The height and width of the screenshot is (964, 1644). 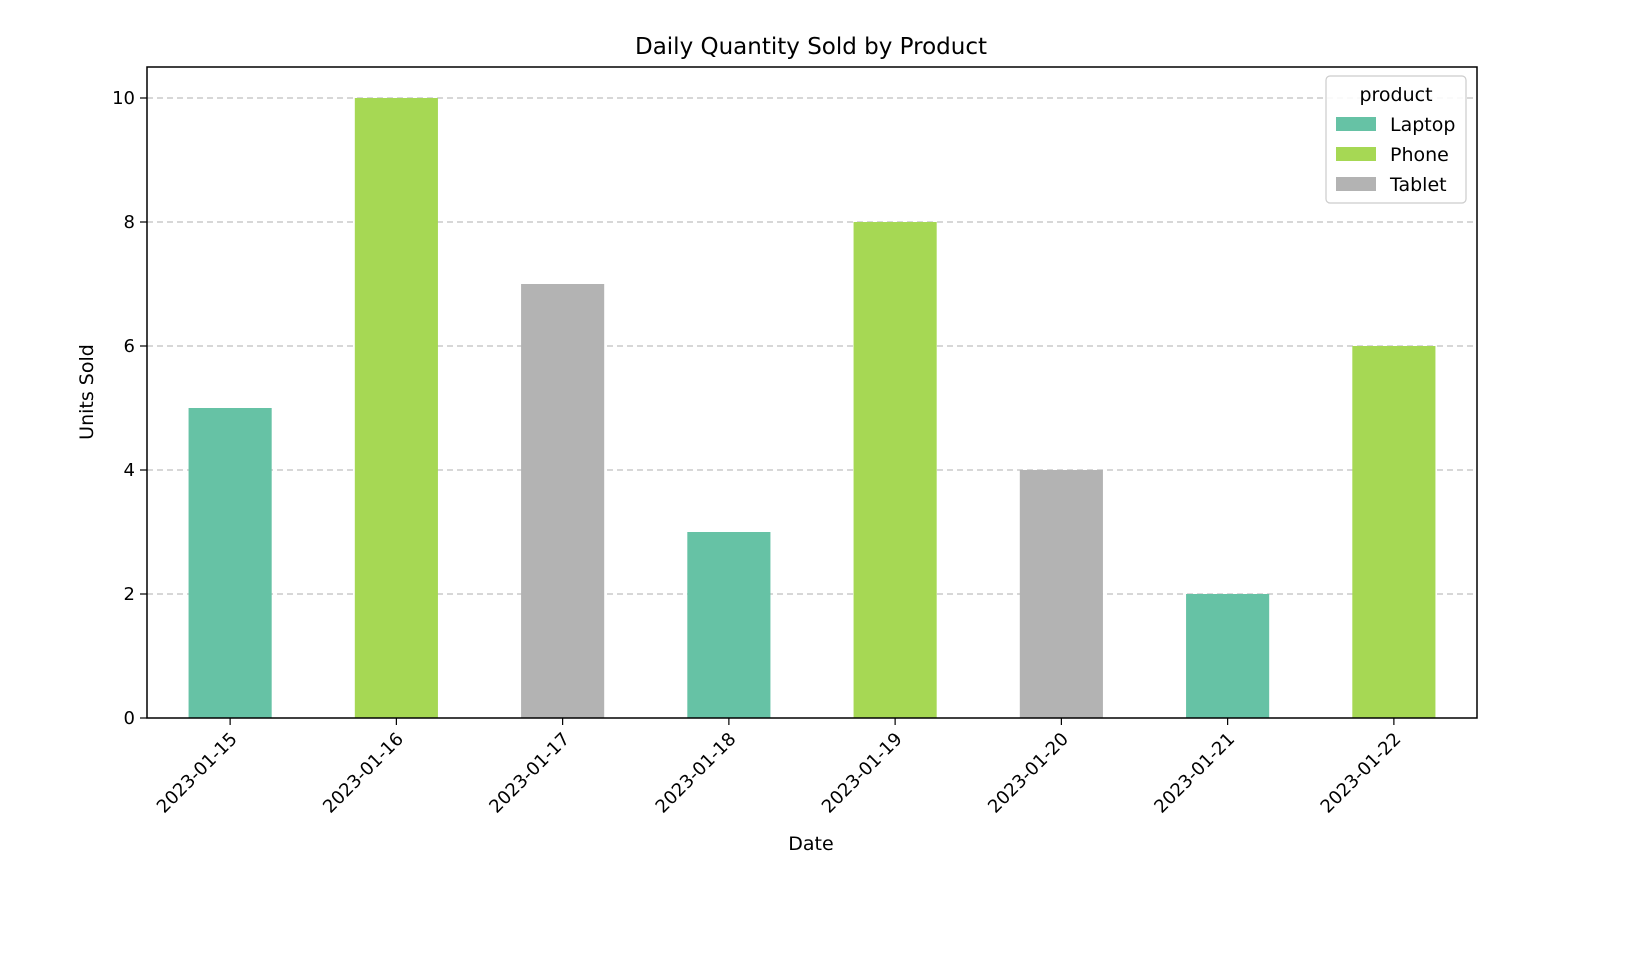 I want to click on y-tick-label: 8, so click(x=129, y=222).